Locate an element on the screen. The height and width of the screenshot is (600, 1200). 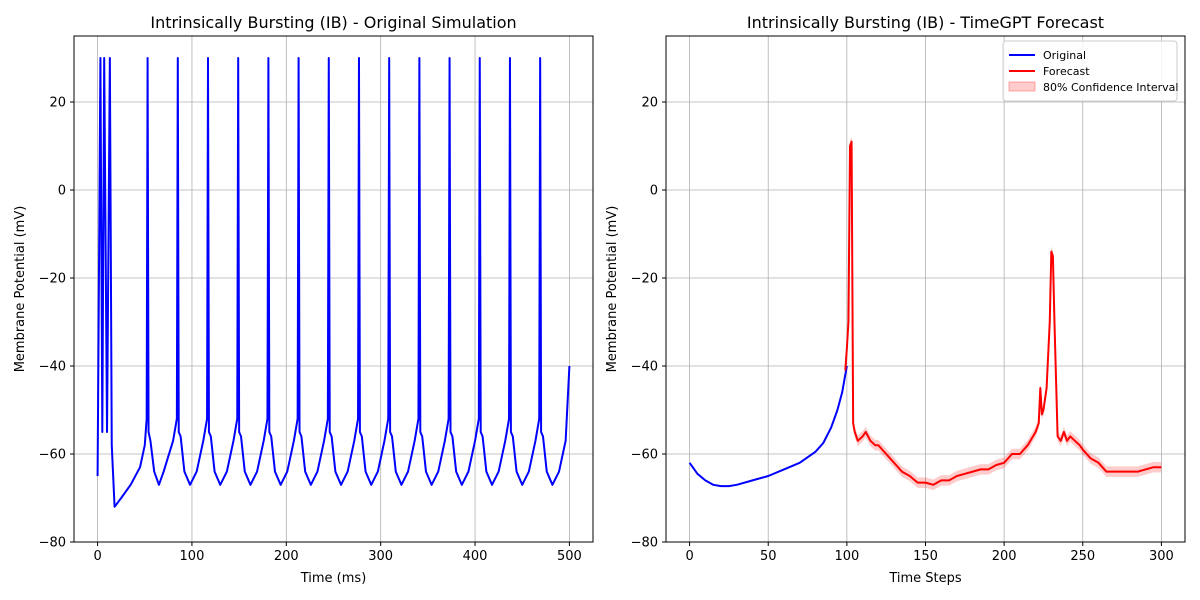
legend-entry: 80% Confidence Interval is located at coordinates (1110, 87).